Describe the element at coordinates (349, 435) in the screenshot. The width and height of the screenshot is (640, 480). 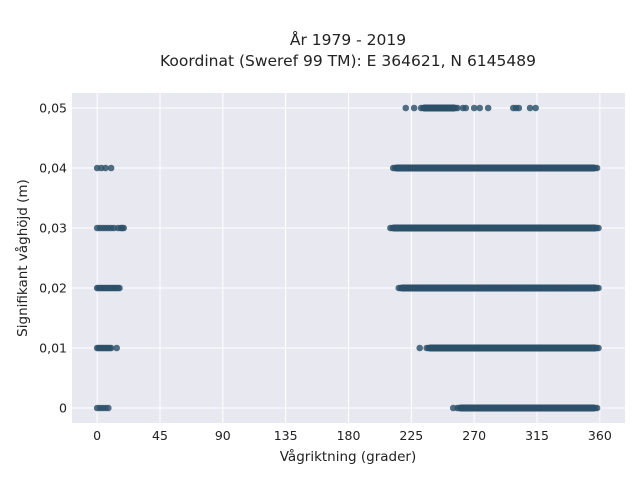
I see `x-tick-label: 180` at that location.